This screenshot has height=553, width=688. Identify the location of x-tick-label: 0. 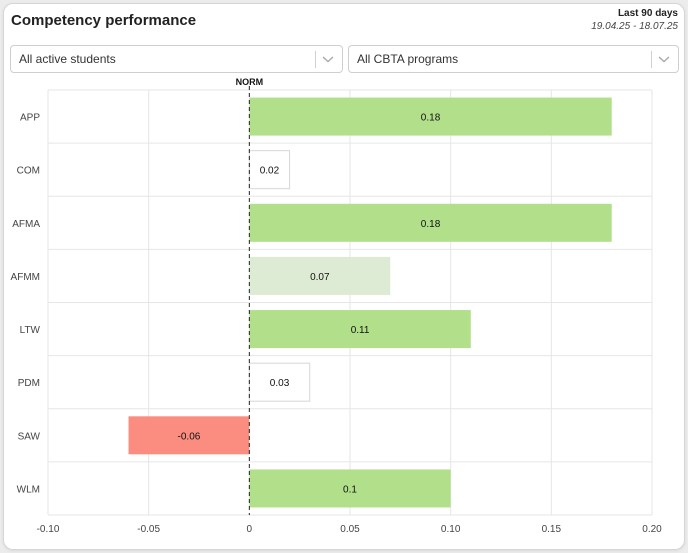
(250, 529).